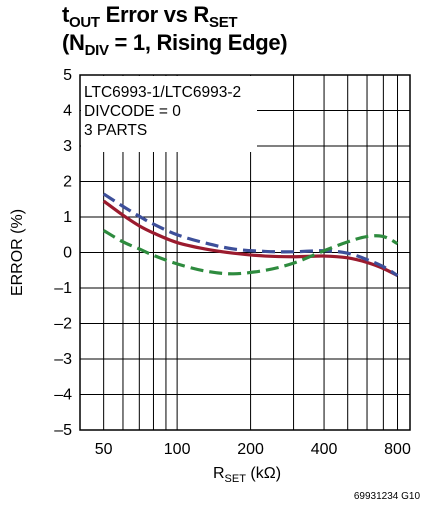  Describe the element at coordinates (250, 449) in the screenshot. I see `x-tick-label: 200` at that location.